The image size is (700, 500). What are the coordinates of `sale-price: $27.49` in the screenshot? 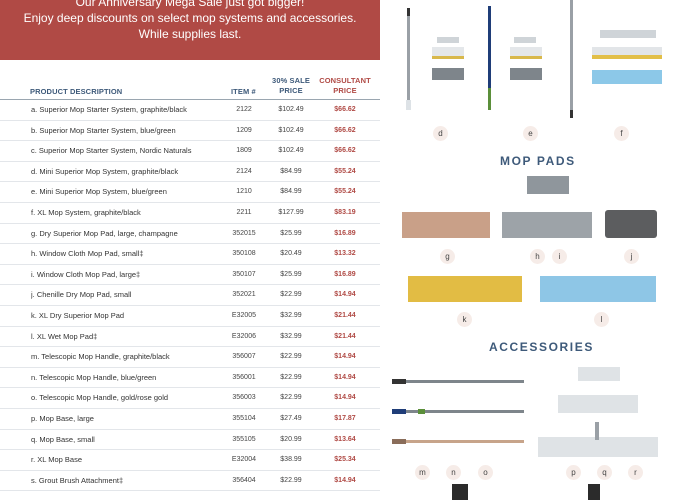 It's located at (291, 418).